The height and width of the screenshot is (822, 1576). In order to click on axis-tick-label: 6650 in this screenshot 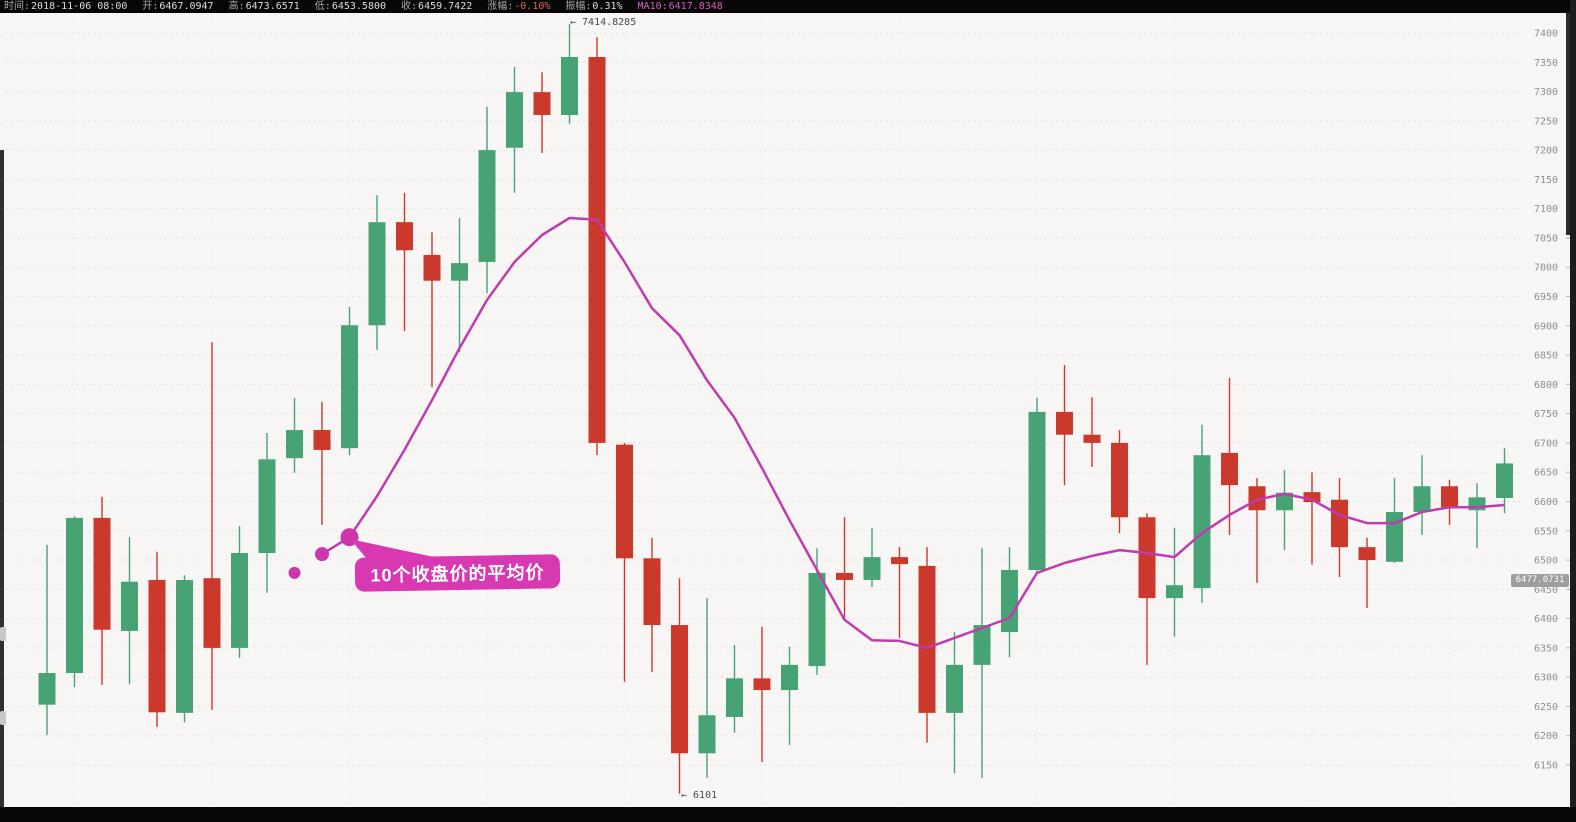, I will do `click(1546, 473)`.